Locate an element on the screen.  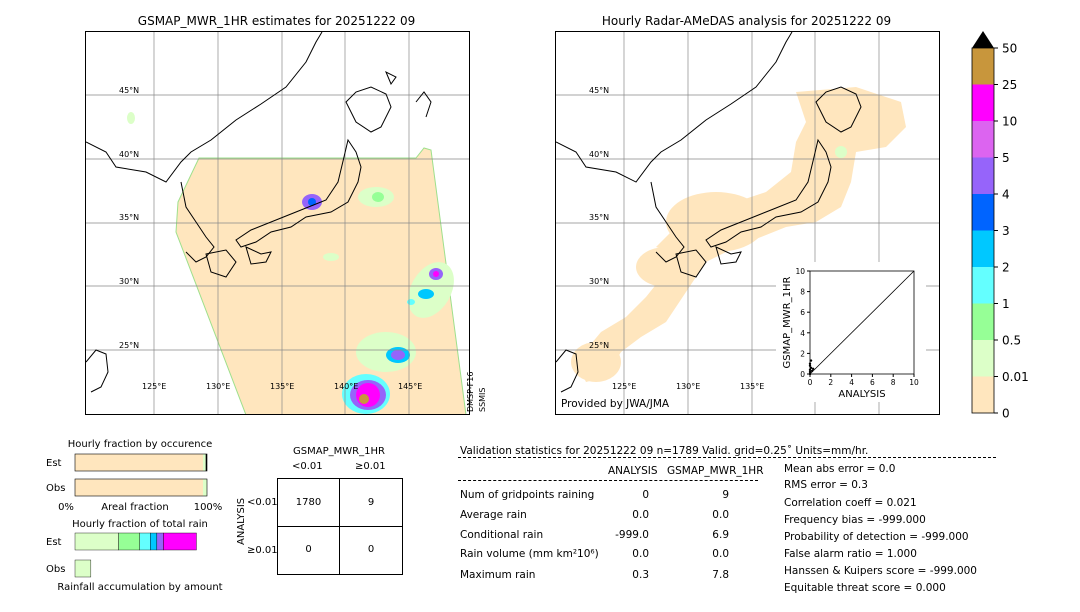
right-lon-label-135: 135°E is located at coordinates (752, 386).